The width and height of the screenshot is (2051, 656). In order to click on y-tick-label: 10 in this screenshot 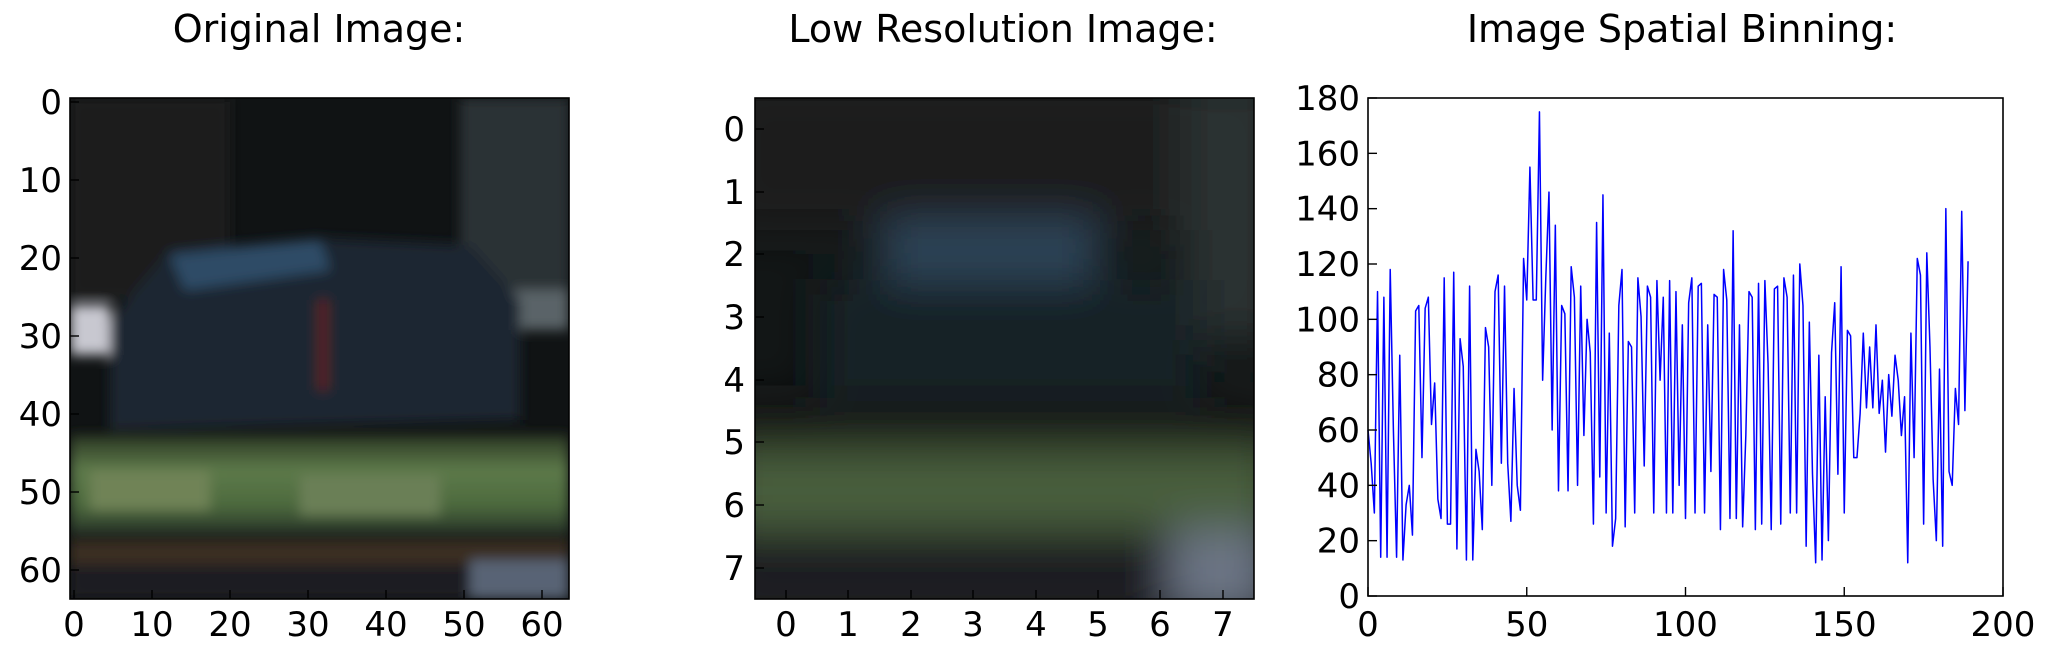, I will do `click(40, 181)`.